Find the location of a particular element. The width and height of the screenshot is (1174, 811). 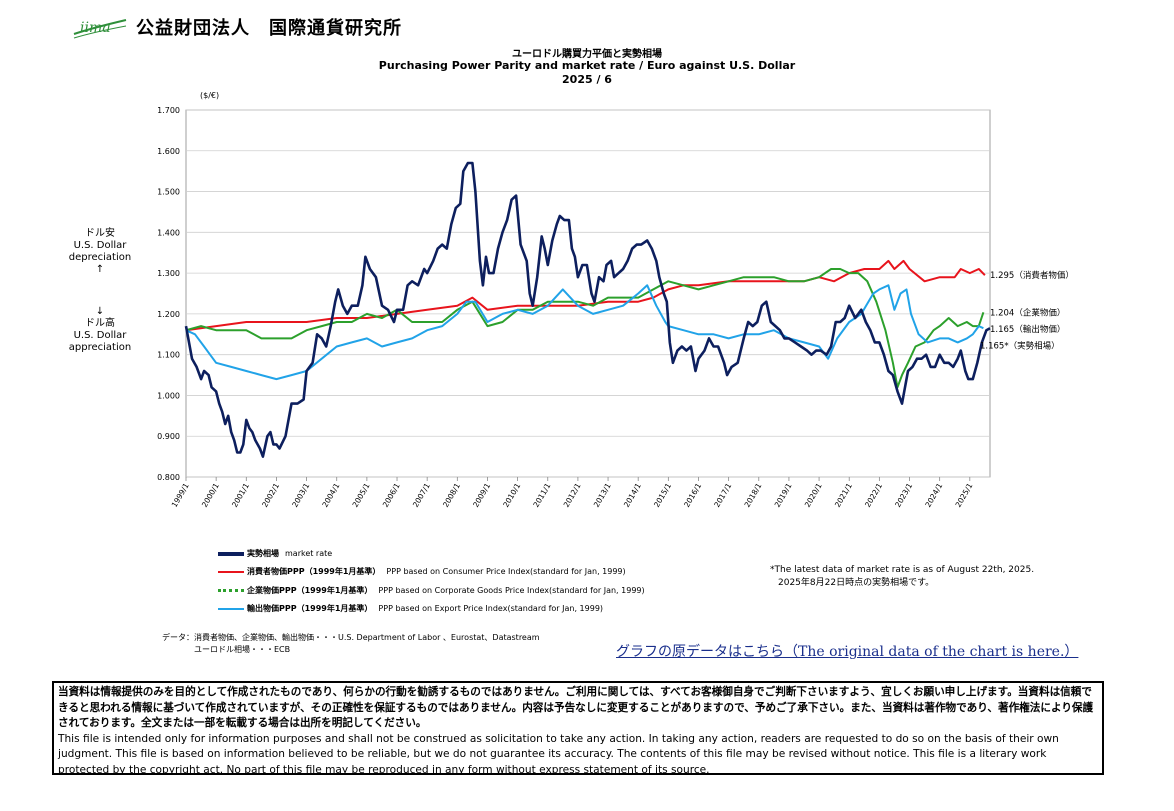

dollar-appreciation-label: ↓ ドル高 U.S. Dollar appreciation is located at coordinates (100, 329).